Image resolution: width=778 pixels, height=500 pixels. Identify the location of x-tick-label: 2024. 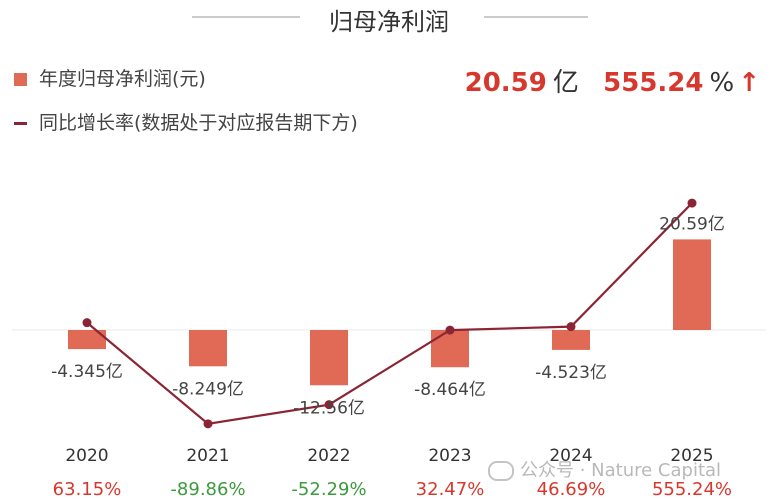
(570, 456).